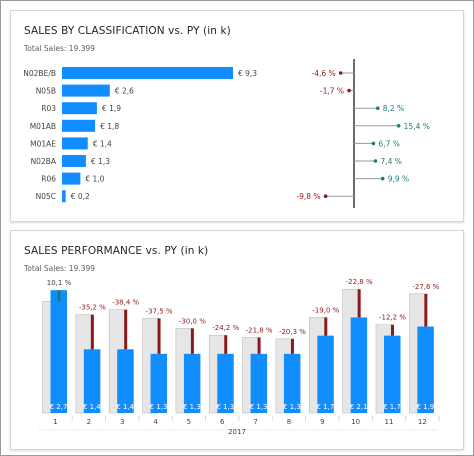 This screenshot has width=474, height=456. Describe the element at coordinates (222, 422) in the screenshot. I see `month-tick-label: 6` at that location.